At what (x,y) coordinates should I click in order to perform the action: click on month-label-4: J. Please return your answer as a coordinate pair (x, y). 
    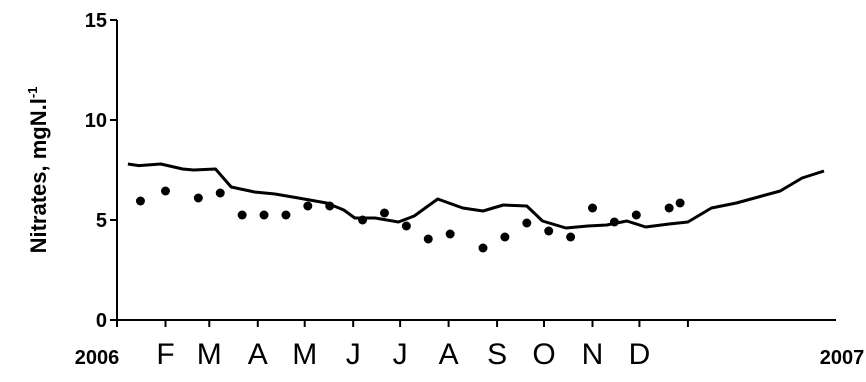
    Looking at the image, I should click on (353, 354).